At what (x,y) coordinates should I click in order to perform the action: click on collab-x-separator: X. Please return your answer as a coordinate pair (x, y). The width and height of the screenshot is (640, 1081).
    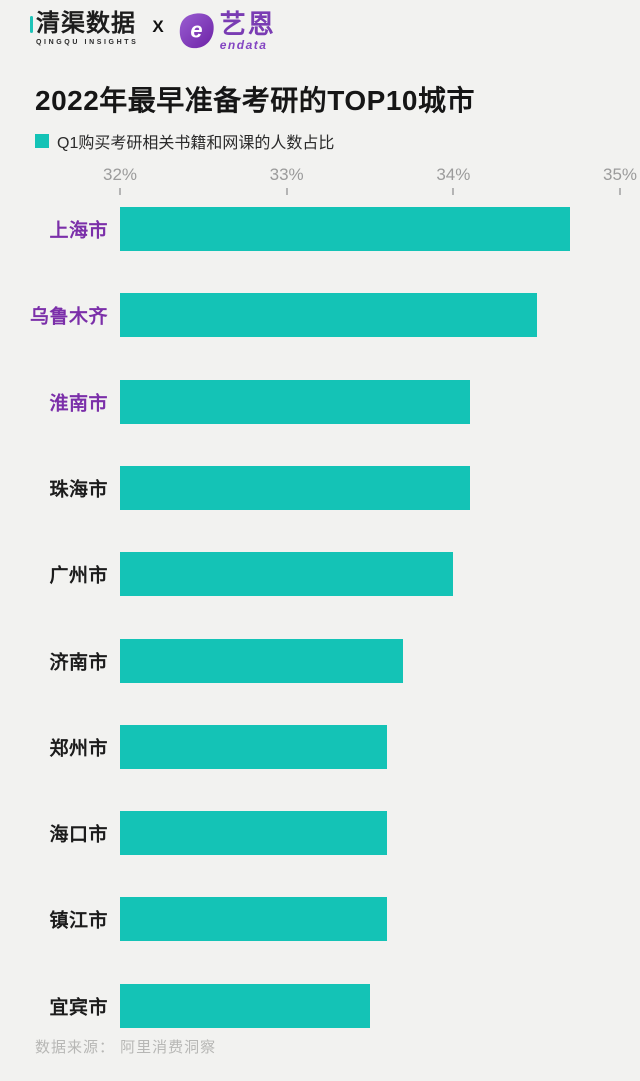
    Looking at the image, I should click on (158, 26).